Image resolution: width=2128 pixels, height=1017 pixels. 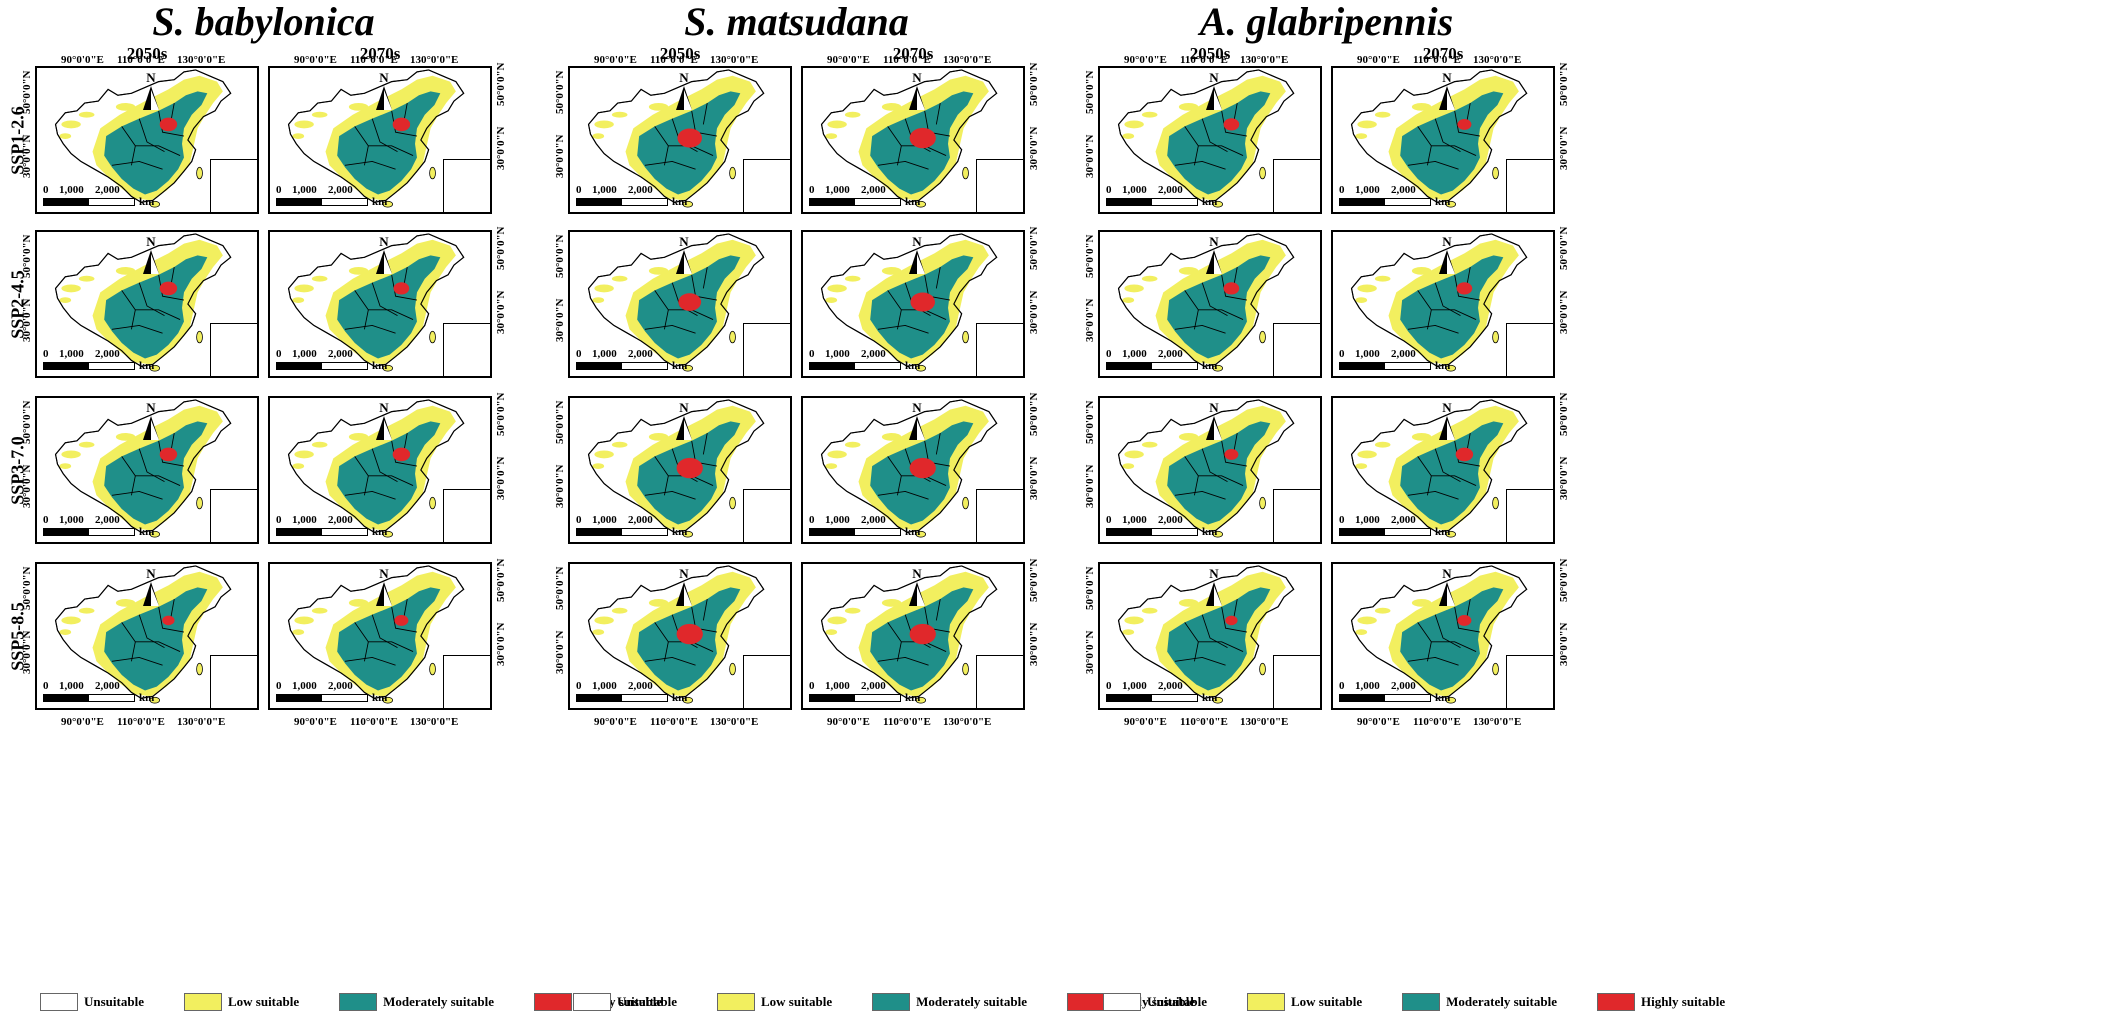 I want to click on legend-label: Unsuitable, so click(x=114, y=1001).